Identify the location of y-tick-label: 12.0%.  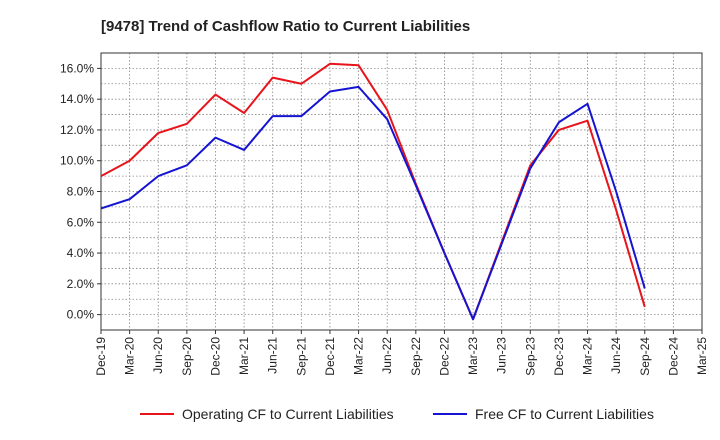
(77, 130).